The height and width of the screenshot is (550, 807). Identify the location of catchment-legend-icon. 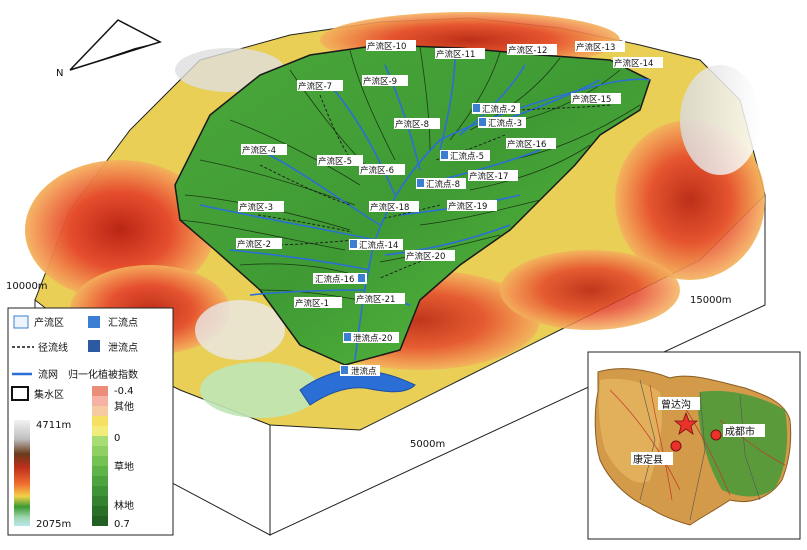
(20, 393).